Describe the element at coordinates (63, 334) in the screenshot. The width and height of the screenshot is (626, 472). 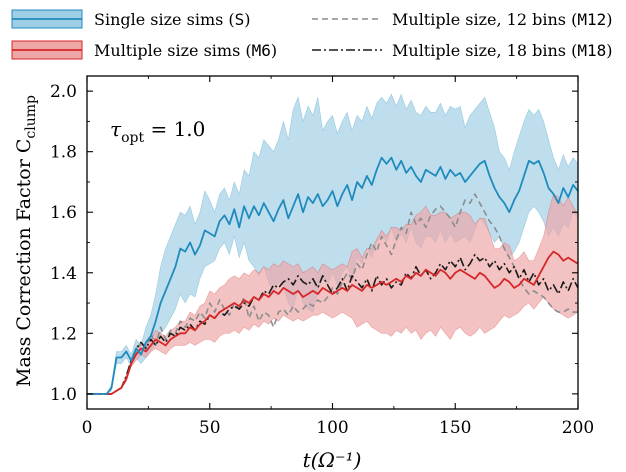
I see `y-tick-label: 1.2` at that location.